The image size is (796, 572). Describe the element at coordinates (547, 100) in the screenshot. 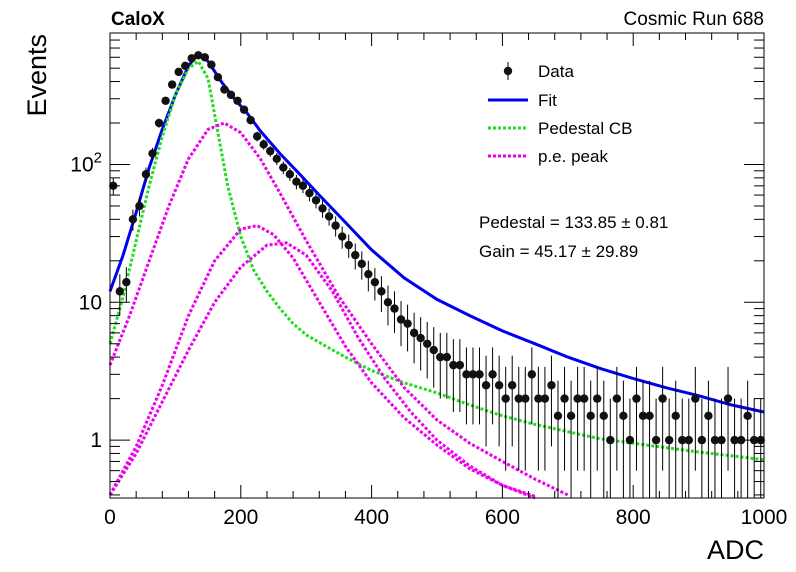

I see `legend-label: Fit` at that location.